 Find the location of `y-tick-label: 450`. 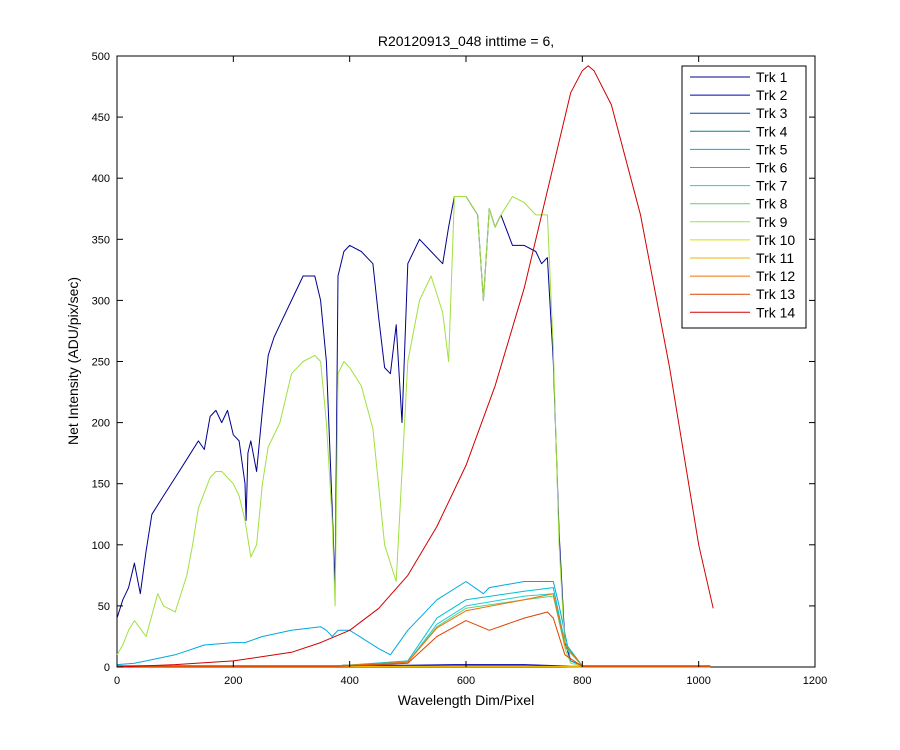

y-tick-label: 450 is located at coordinates (101, 118).